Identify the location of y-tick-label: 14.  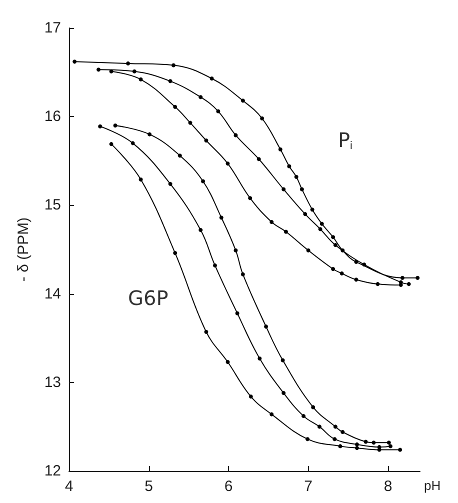
(52, 293).